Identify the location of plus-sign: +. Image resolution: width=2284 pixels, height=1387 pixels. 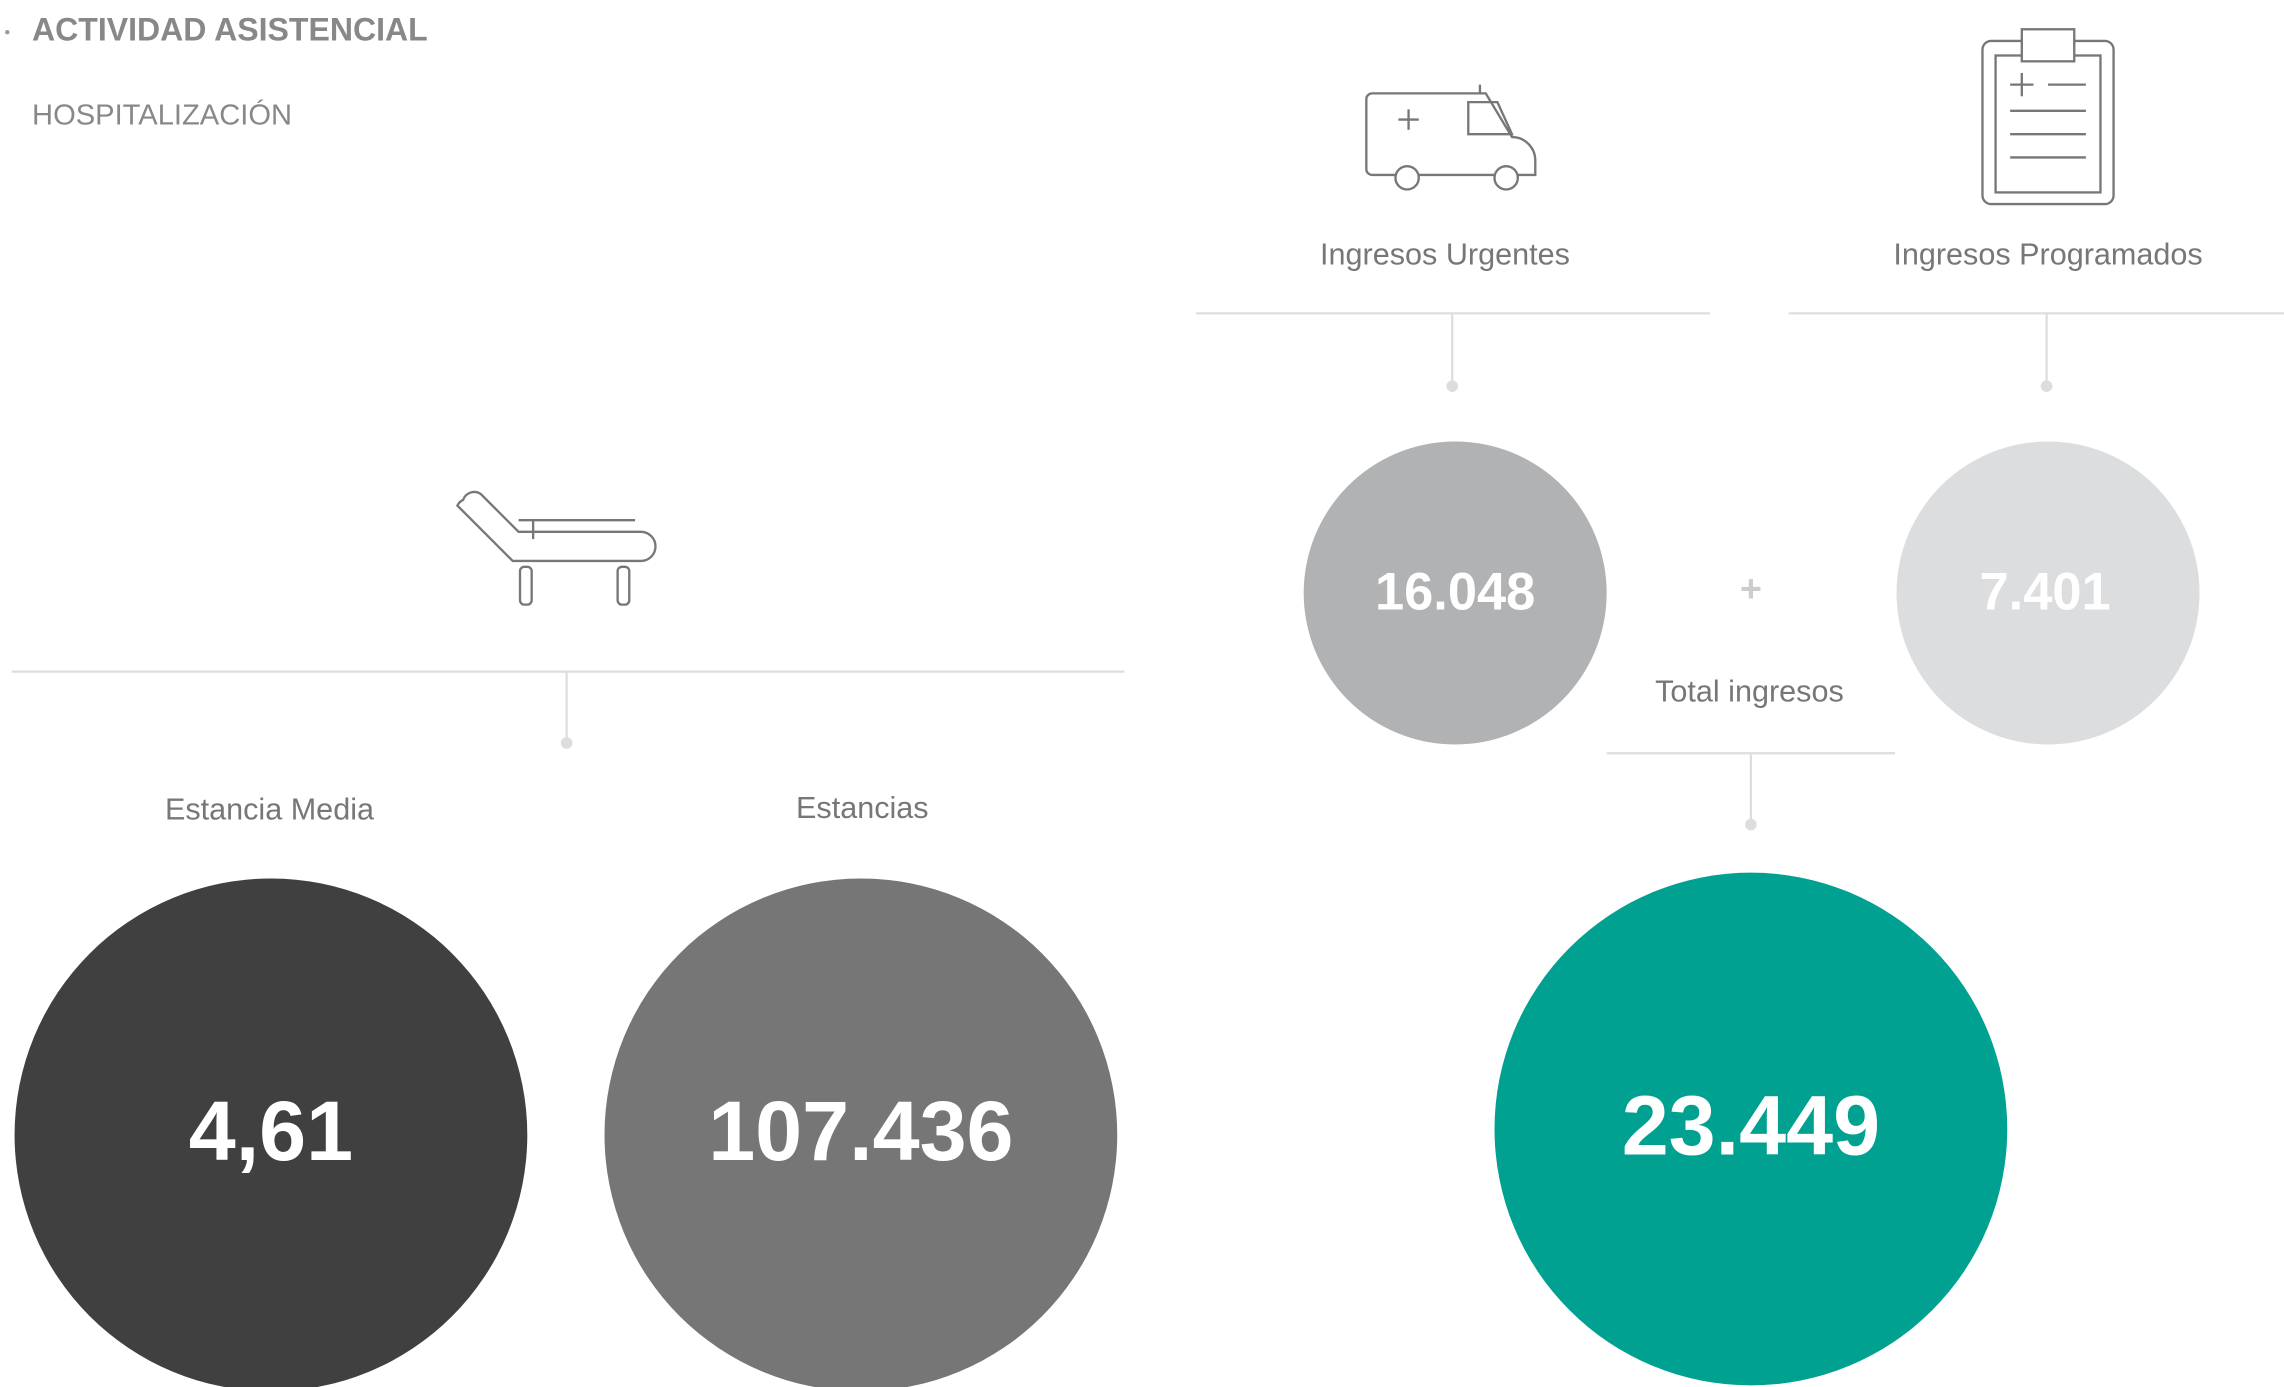
(1751, 590).